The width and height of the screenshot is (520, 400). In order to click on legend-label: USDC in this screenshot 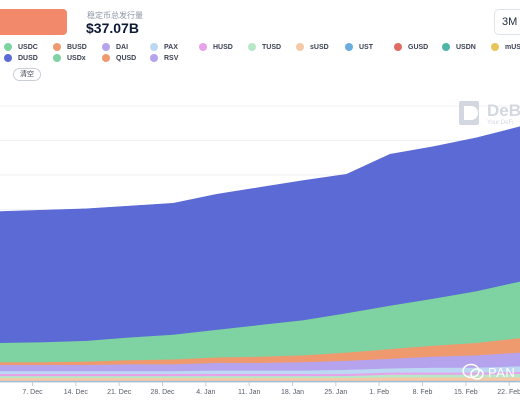, I will do `click(28, 47)`.